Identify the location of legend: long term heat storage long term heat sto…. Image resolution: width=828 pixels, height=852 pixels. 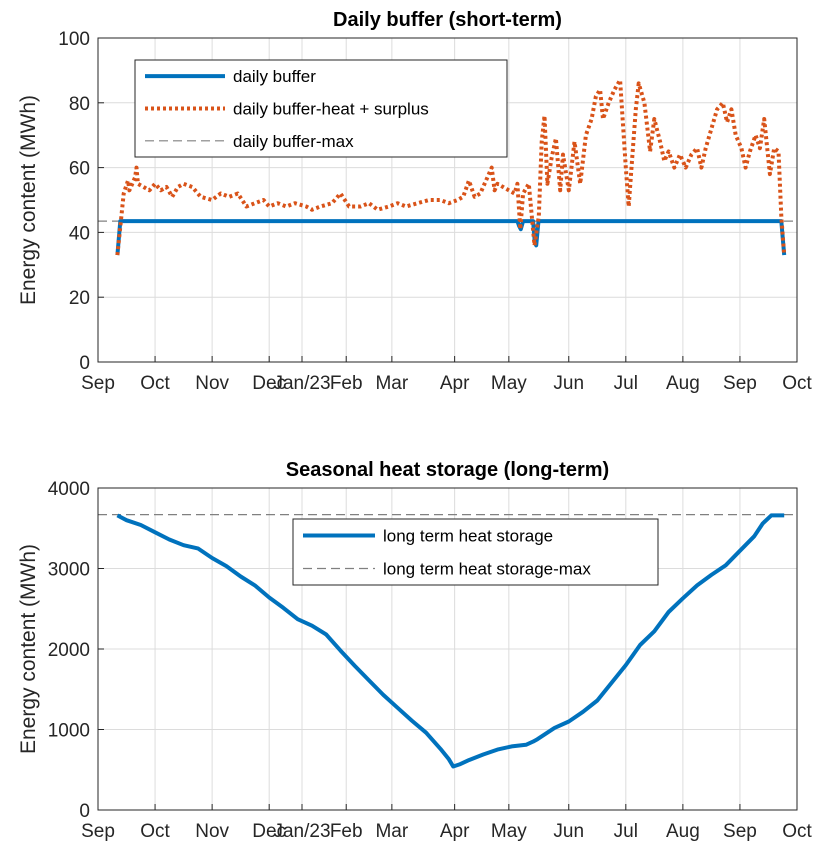
(475, 552).